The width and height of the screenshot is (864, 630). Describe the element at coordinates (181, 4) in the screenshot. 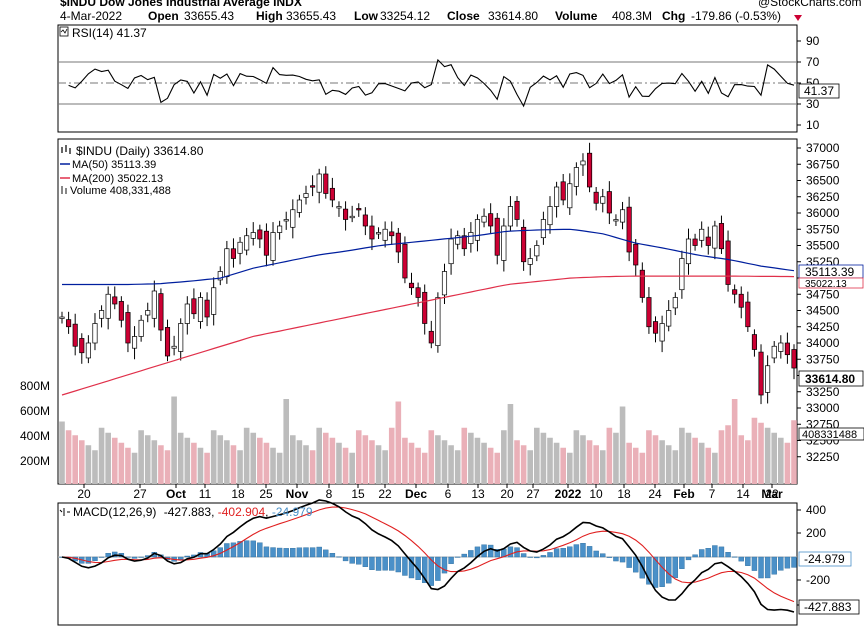

I see `chart-title: $INDU Dow Jones Industrial Average INDX` at that location.